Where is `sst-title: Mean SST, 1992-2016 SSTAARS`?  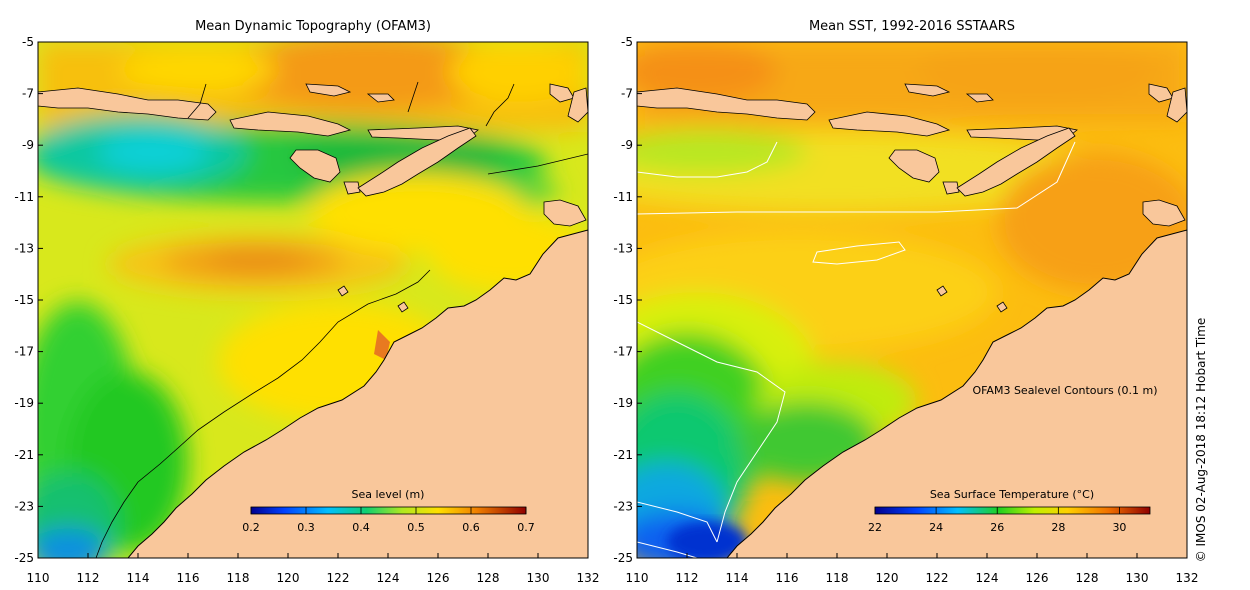
sst-title: Mean SST, 1992-2016 SSTAARS is located at coordinates (912, 26).